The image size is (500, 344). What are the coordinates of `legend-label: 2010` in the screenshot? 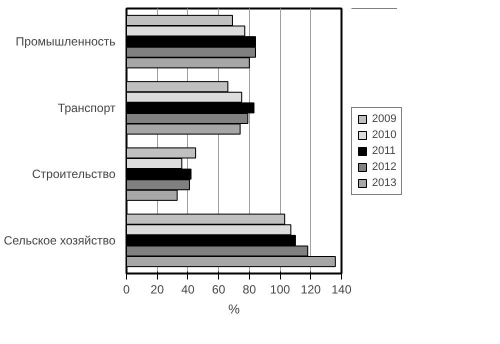 It's located at (384, 135).